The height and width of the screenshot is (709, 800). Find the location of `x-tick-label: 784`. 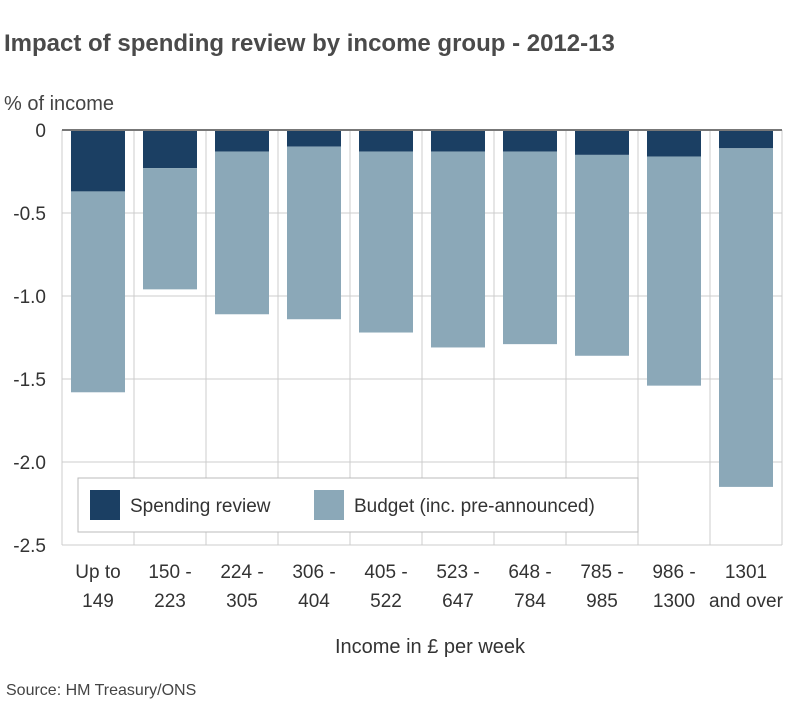

x-tick-label: 784 is located at coordinates (530, 601).